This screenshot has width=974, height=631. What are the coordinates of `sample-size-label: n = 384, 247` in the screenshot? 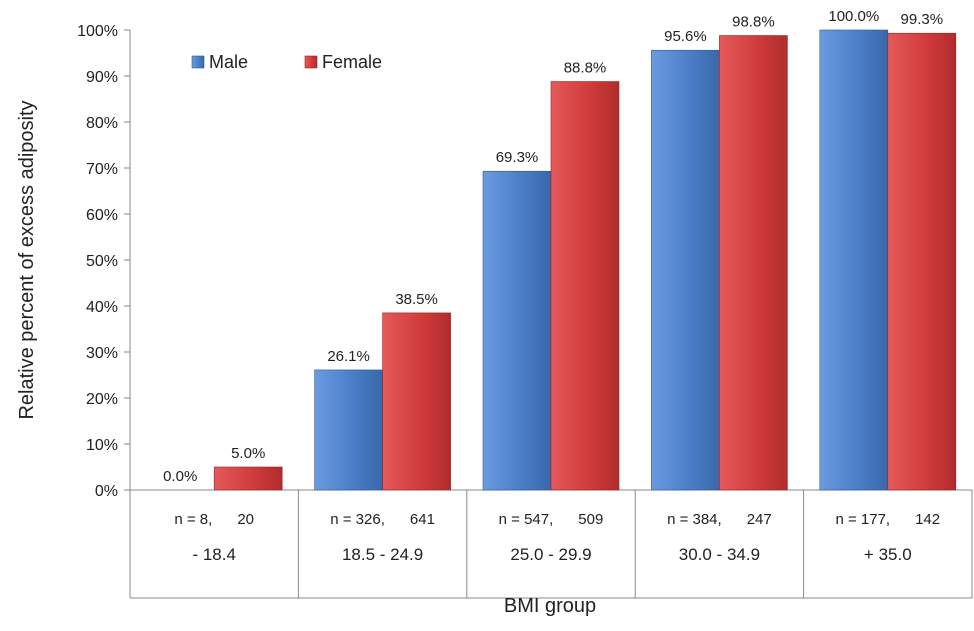 It's located at (719, 519).